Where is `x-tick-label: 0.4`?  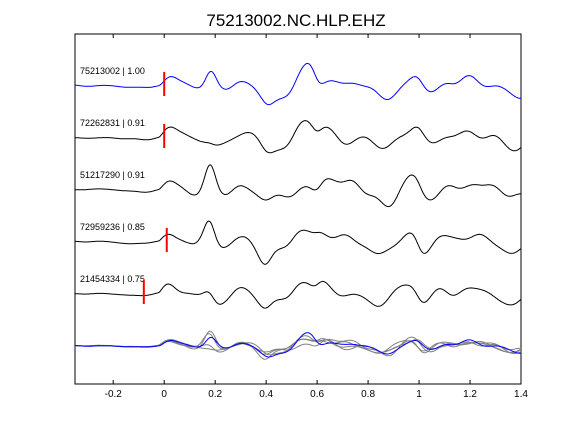 x-tick-label: 0.4 is located at coordinates (266, 394).